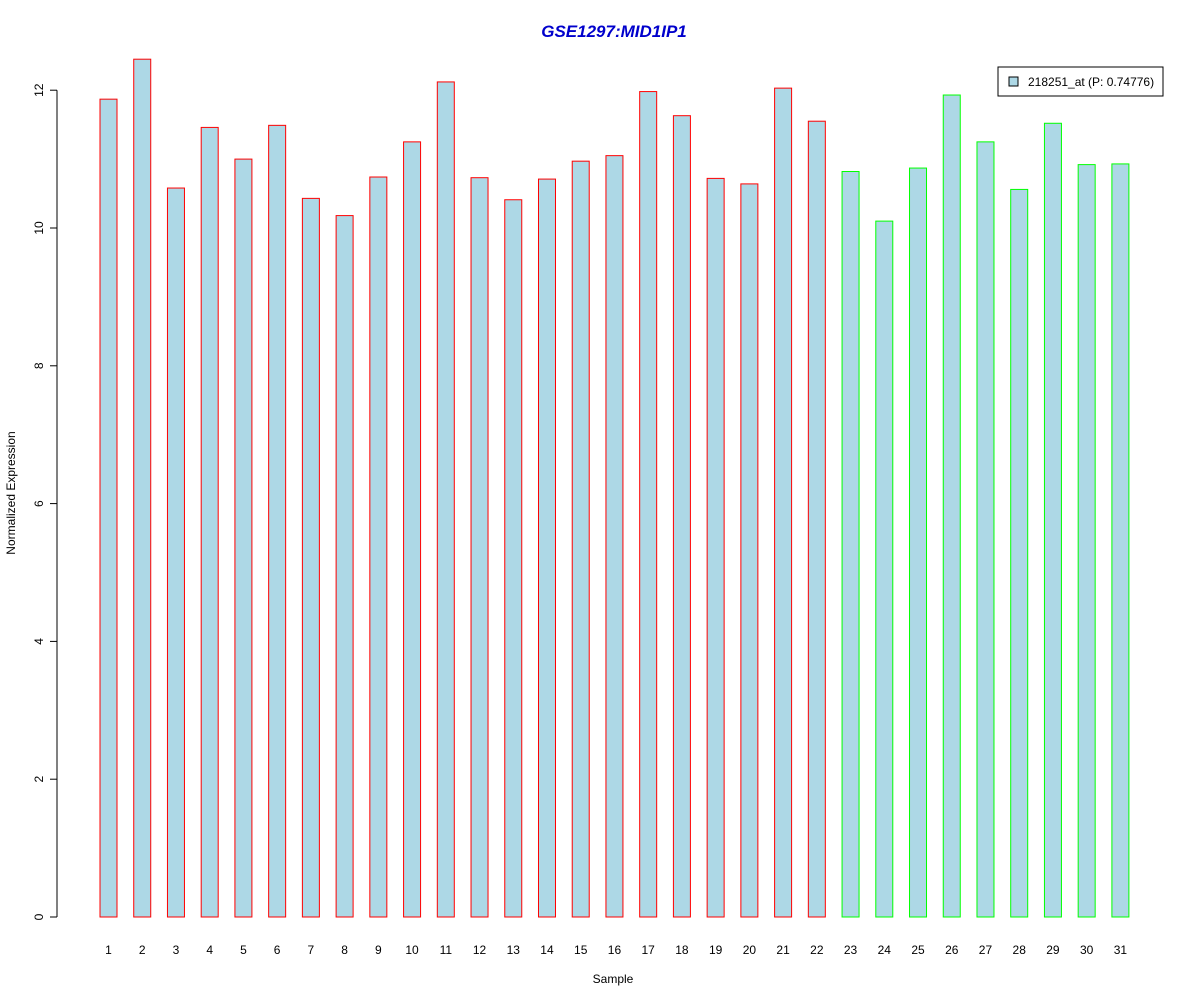  What do you see at coordinates (918, 950) in the screenshot?
I see `x-tick-label: 25` at bounding box center [918, 950].